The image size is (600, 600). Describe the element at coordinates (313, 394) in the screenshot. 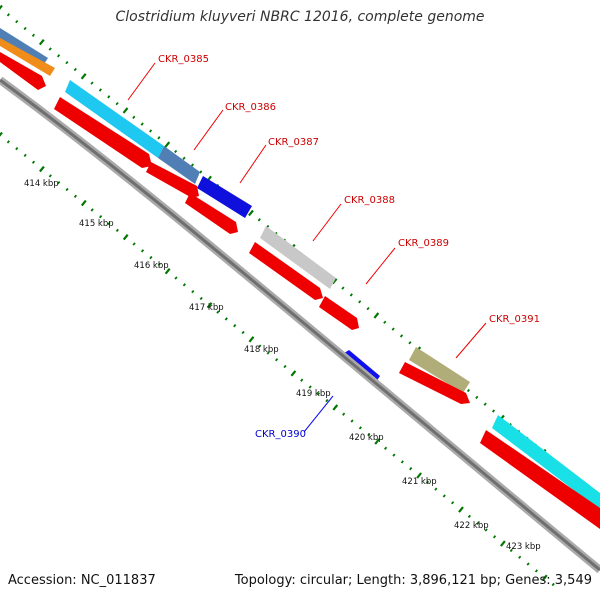

I see `kbp-label-419: 419 kbp` at that location.